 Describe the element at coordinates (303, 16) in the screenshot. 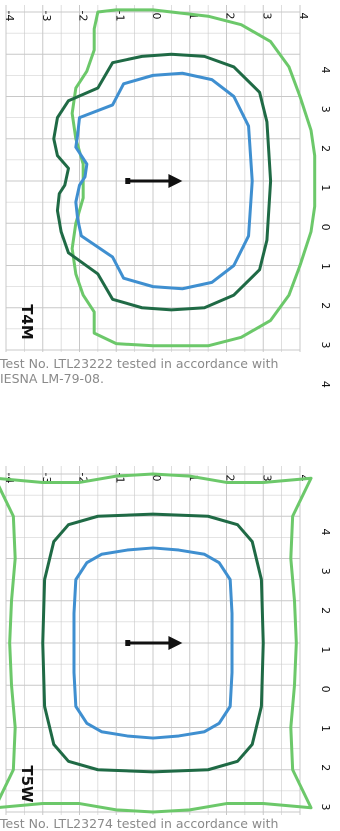

I see `tick-label-top: 4` at that location.